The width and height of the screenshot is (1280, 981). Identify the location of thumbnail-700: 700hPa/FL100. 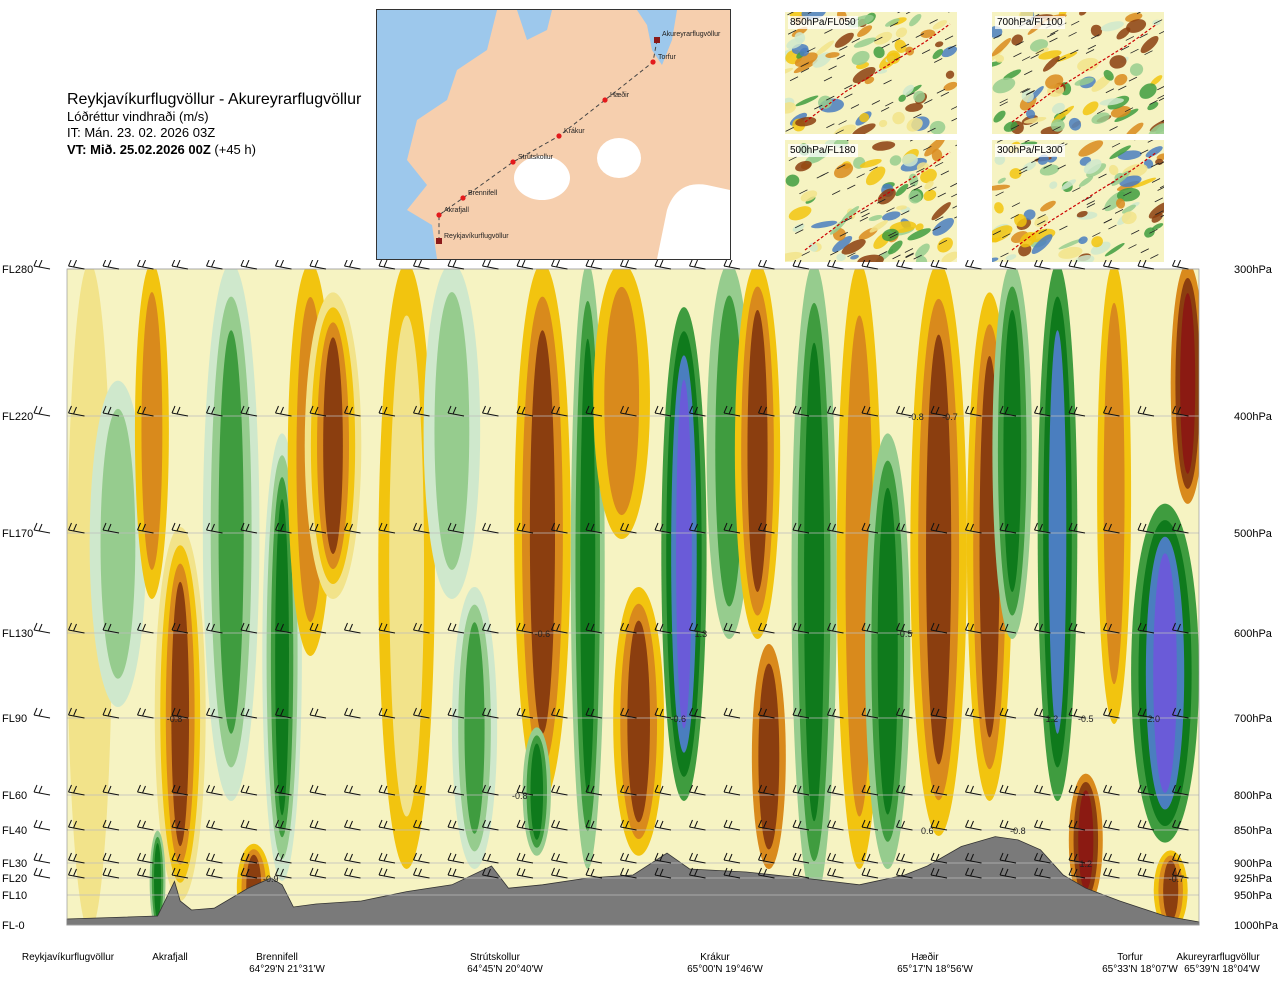
(1078, 73).